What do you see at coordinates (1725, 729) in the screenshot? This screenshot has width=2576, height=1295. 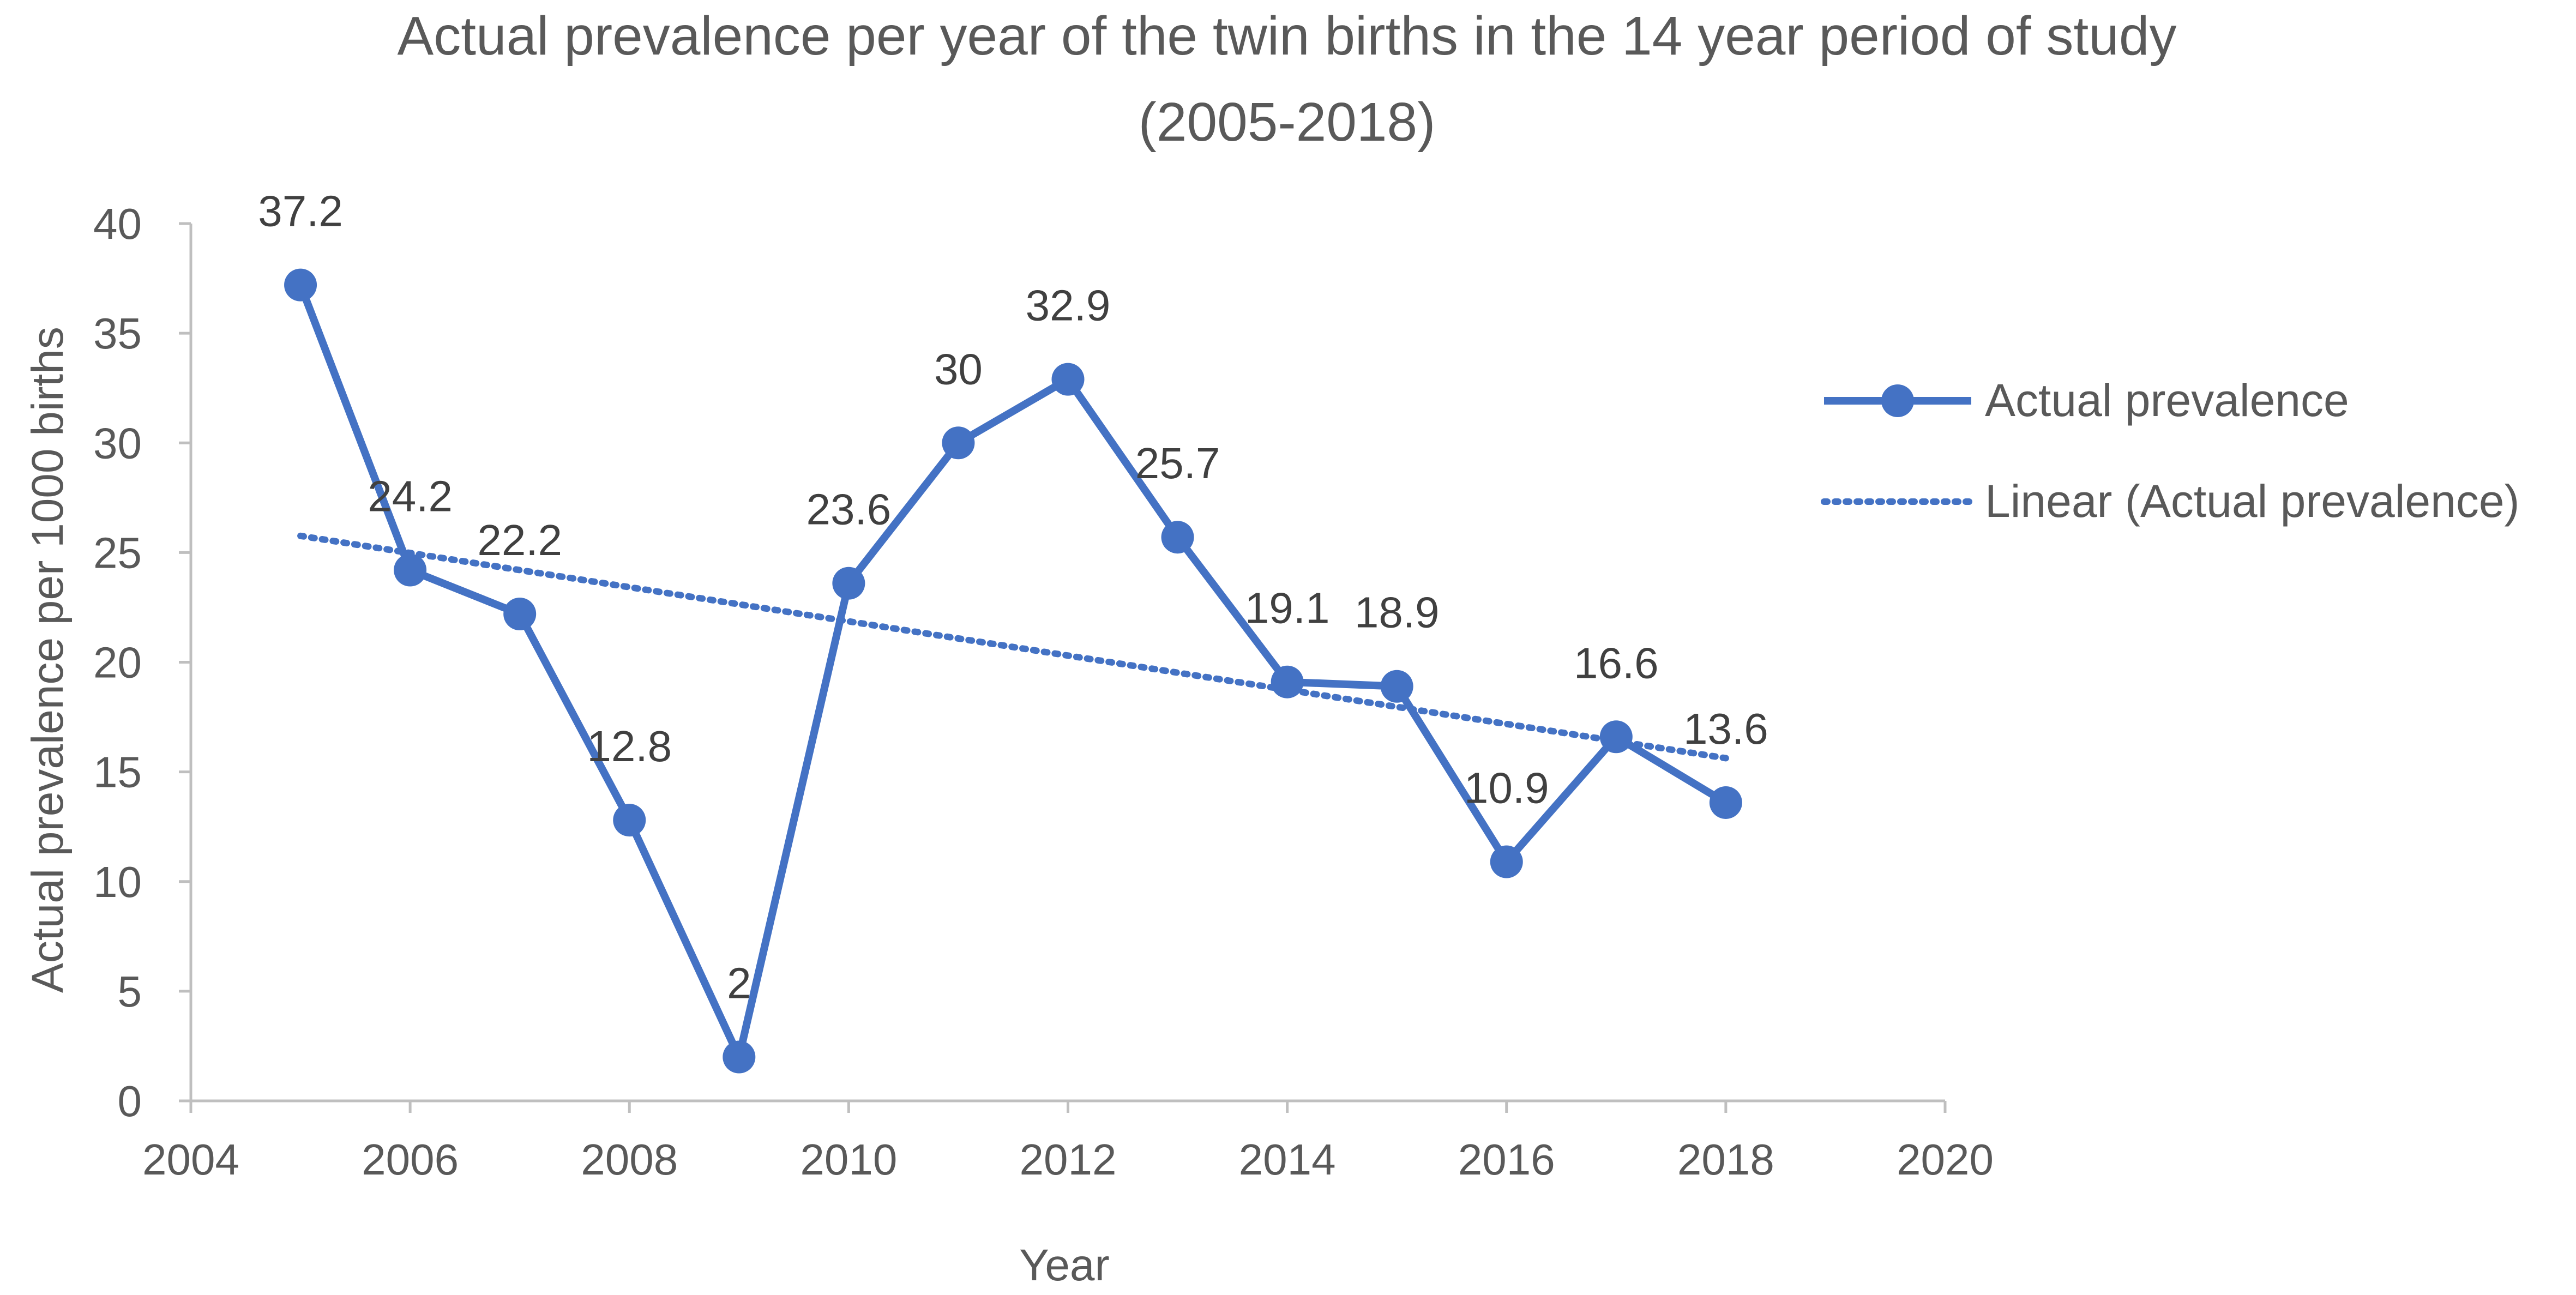 I see `data-label: 13.6` at bounding box center [1725, 729].